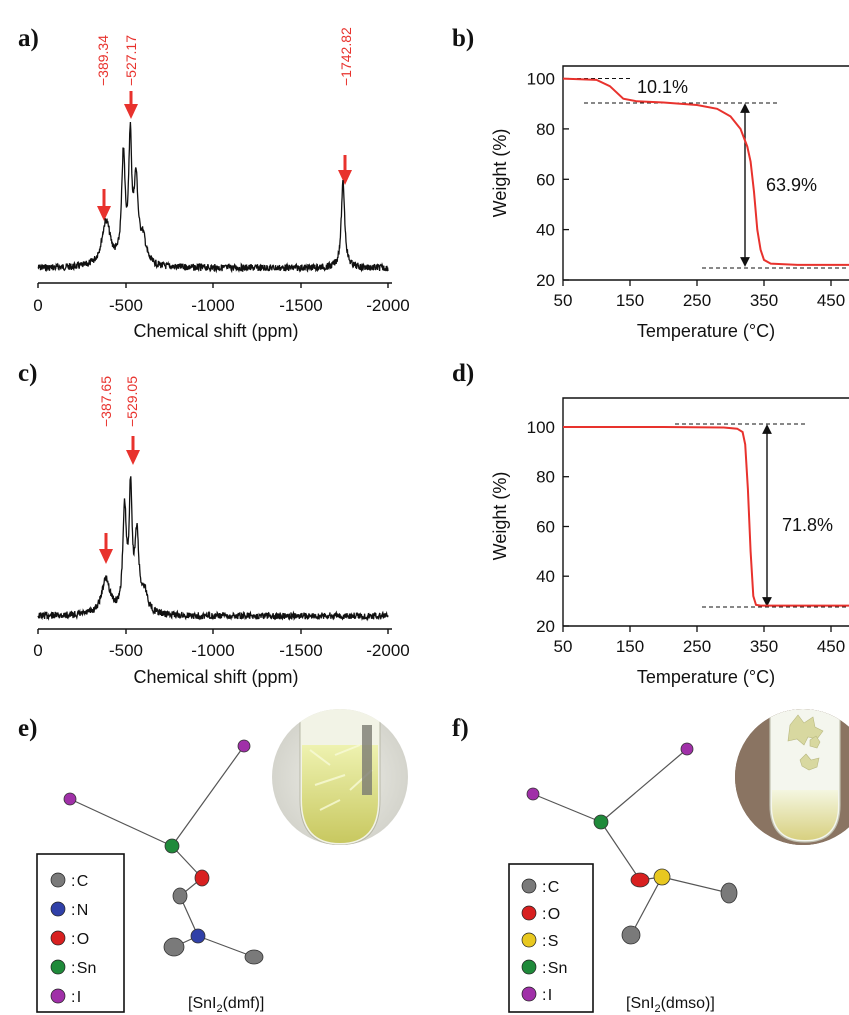  What do you see at coordinates (226, 1005) in the screenshot?
I see `panel-e-formula: [SnI2(dmf)]` at bounding box center [226, 1005].